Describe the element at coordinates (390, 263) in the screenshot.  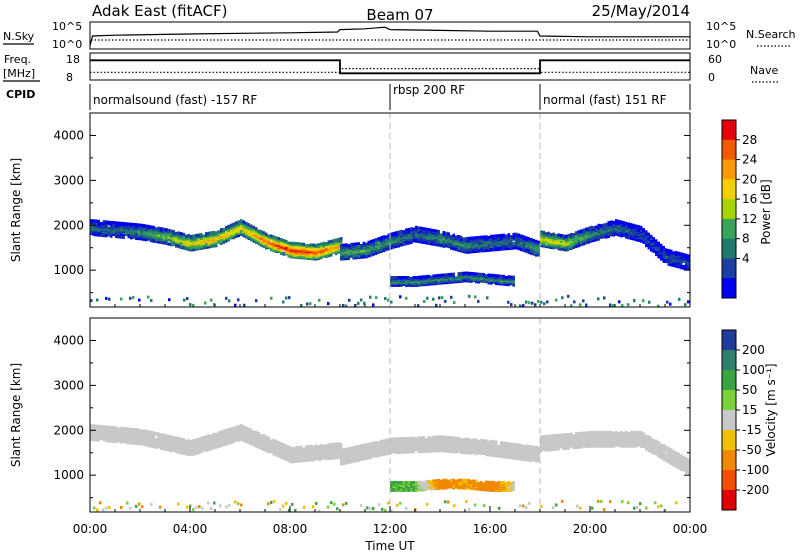
I see `power-echo-layer` at that location.